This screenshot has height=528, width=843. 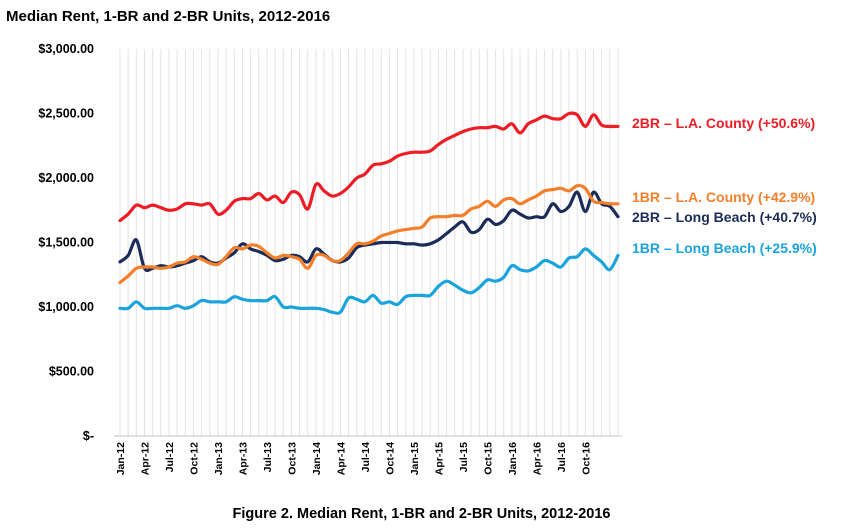 What do you see at coordinates (513, 458) in the screenshot?
I see `x-tick-label: Jan-16` at bounding box center [513, 458].